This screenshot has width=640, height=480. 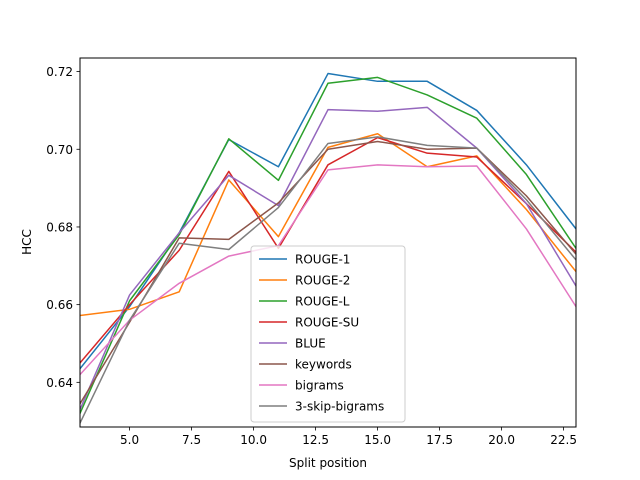 I want to click on legend-box, so click(x=328, y=334).